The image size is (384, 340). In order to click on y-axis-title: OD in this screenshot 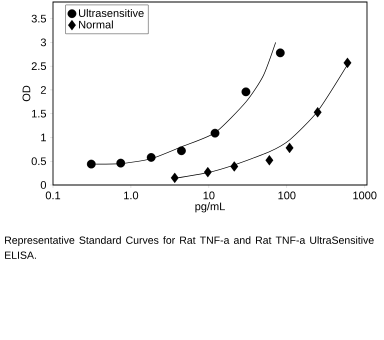, I will do `click(26, 94)`.